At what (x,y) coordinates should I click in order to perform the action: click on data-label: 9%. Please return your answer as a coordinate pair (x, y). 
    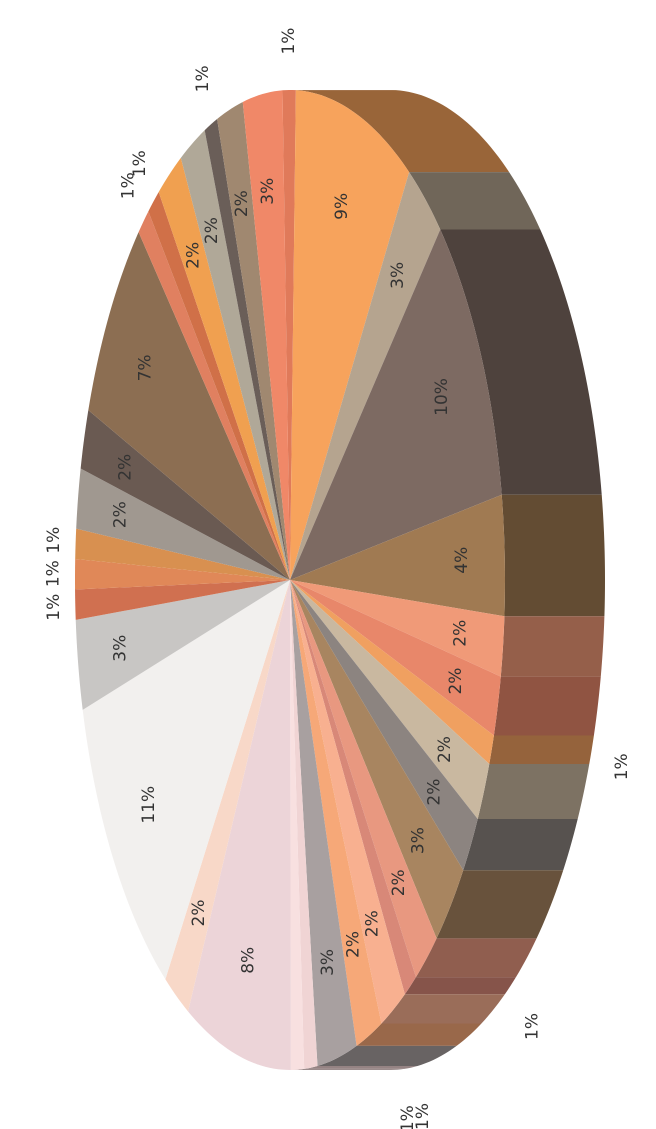
    Looking at the image, I should click on (342, 206).